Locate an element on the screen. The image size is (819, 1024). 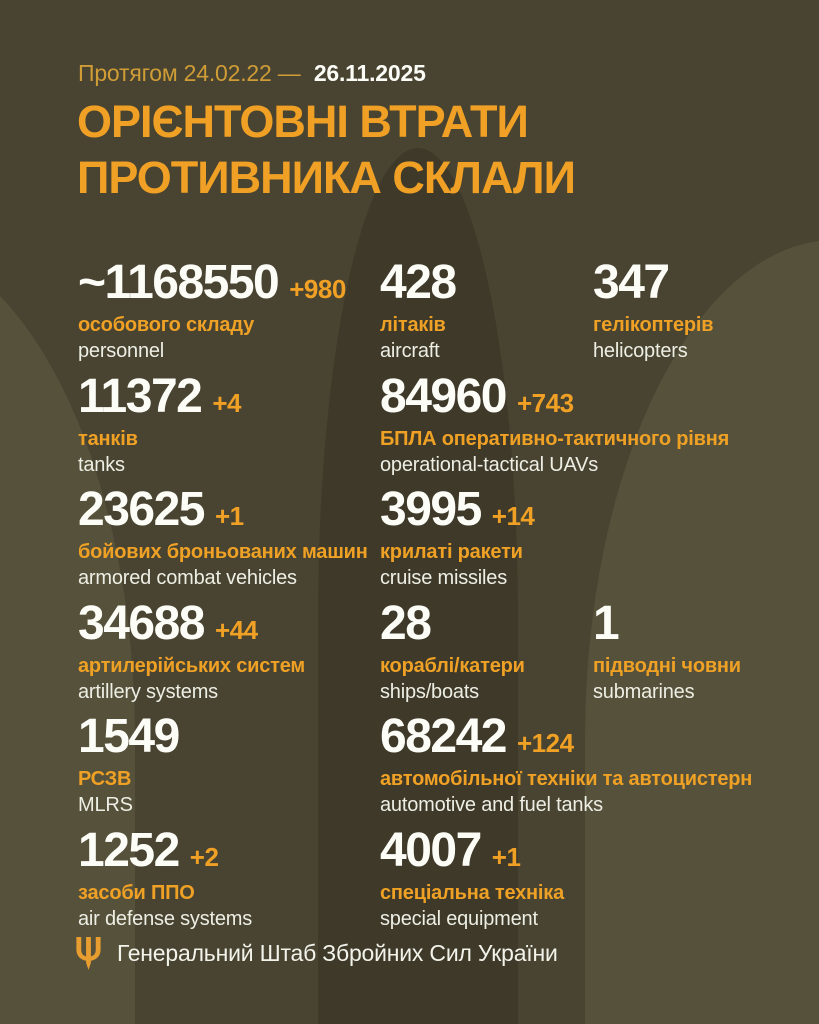
stat-label-uk: БПЛА оперативно-тактичного рівня is located at coordinates (555, 438).